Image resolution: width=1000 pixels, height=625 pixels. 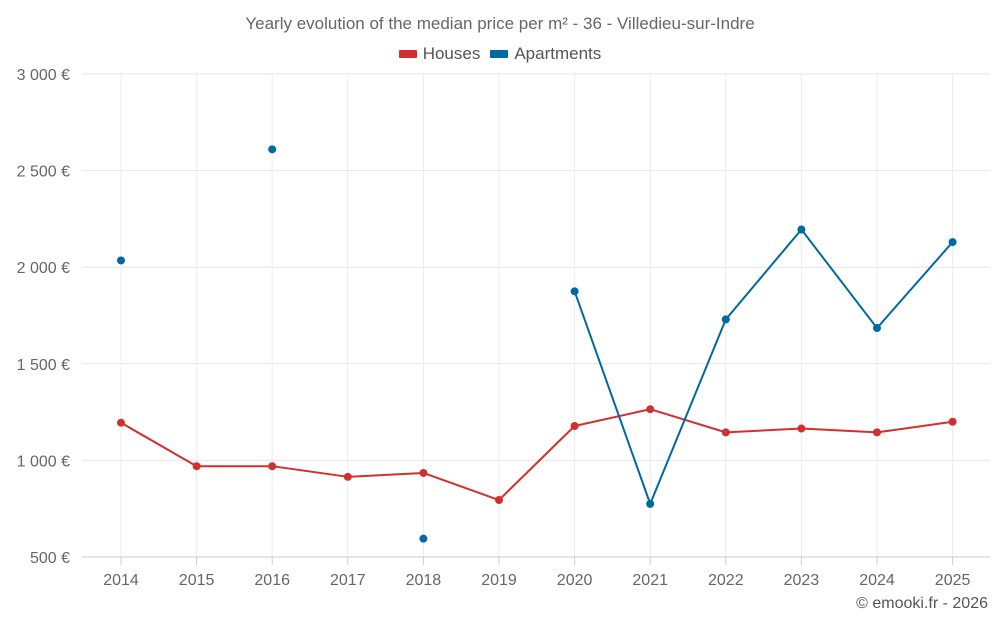 What do you see at coordinates (877, 580) in the screenshot?
I see `x-tick-label: 2024` at bounding box center [877, 580].